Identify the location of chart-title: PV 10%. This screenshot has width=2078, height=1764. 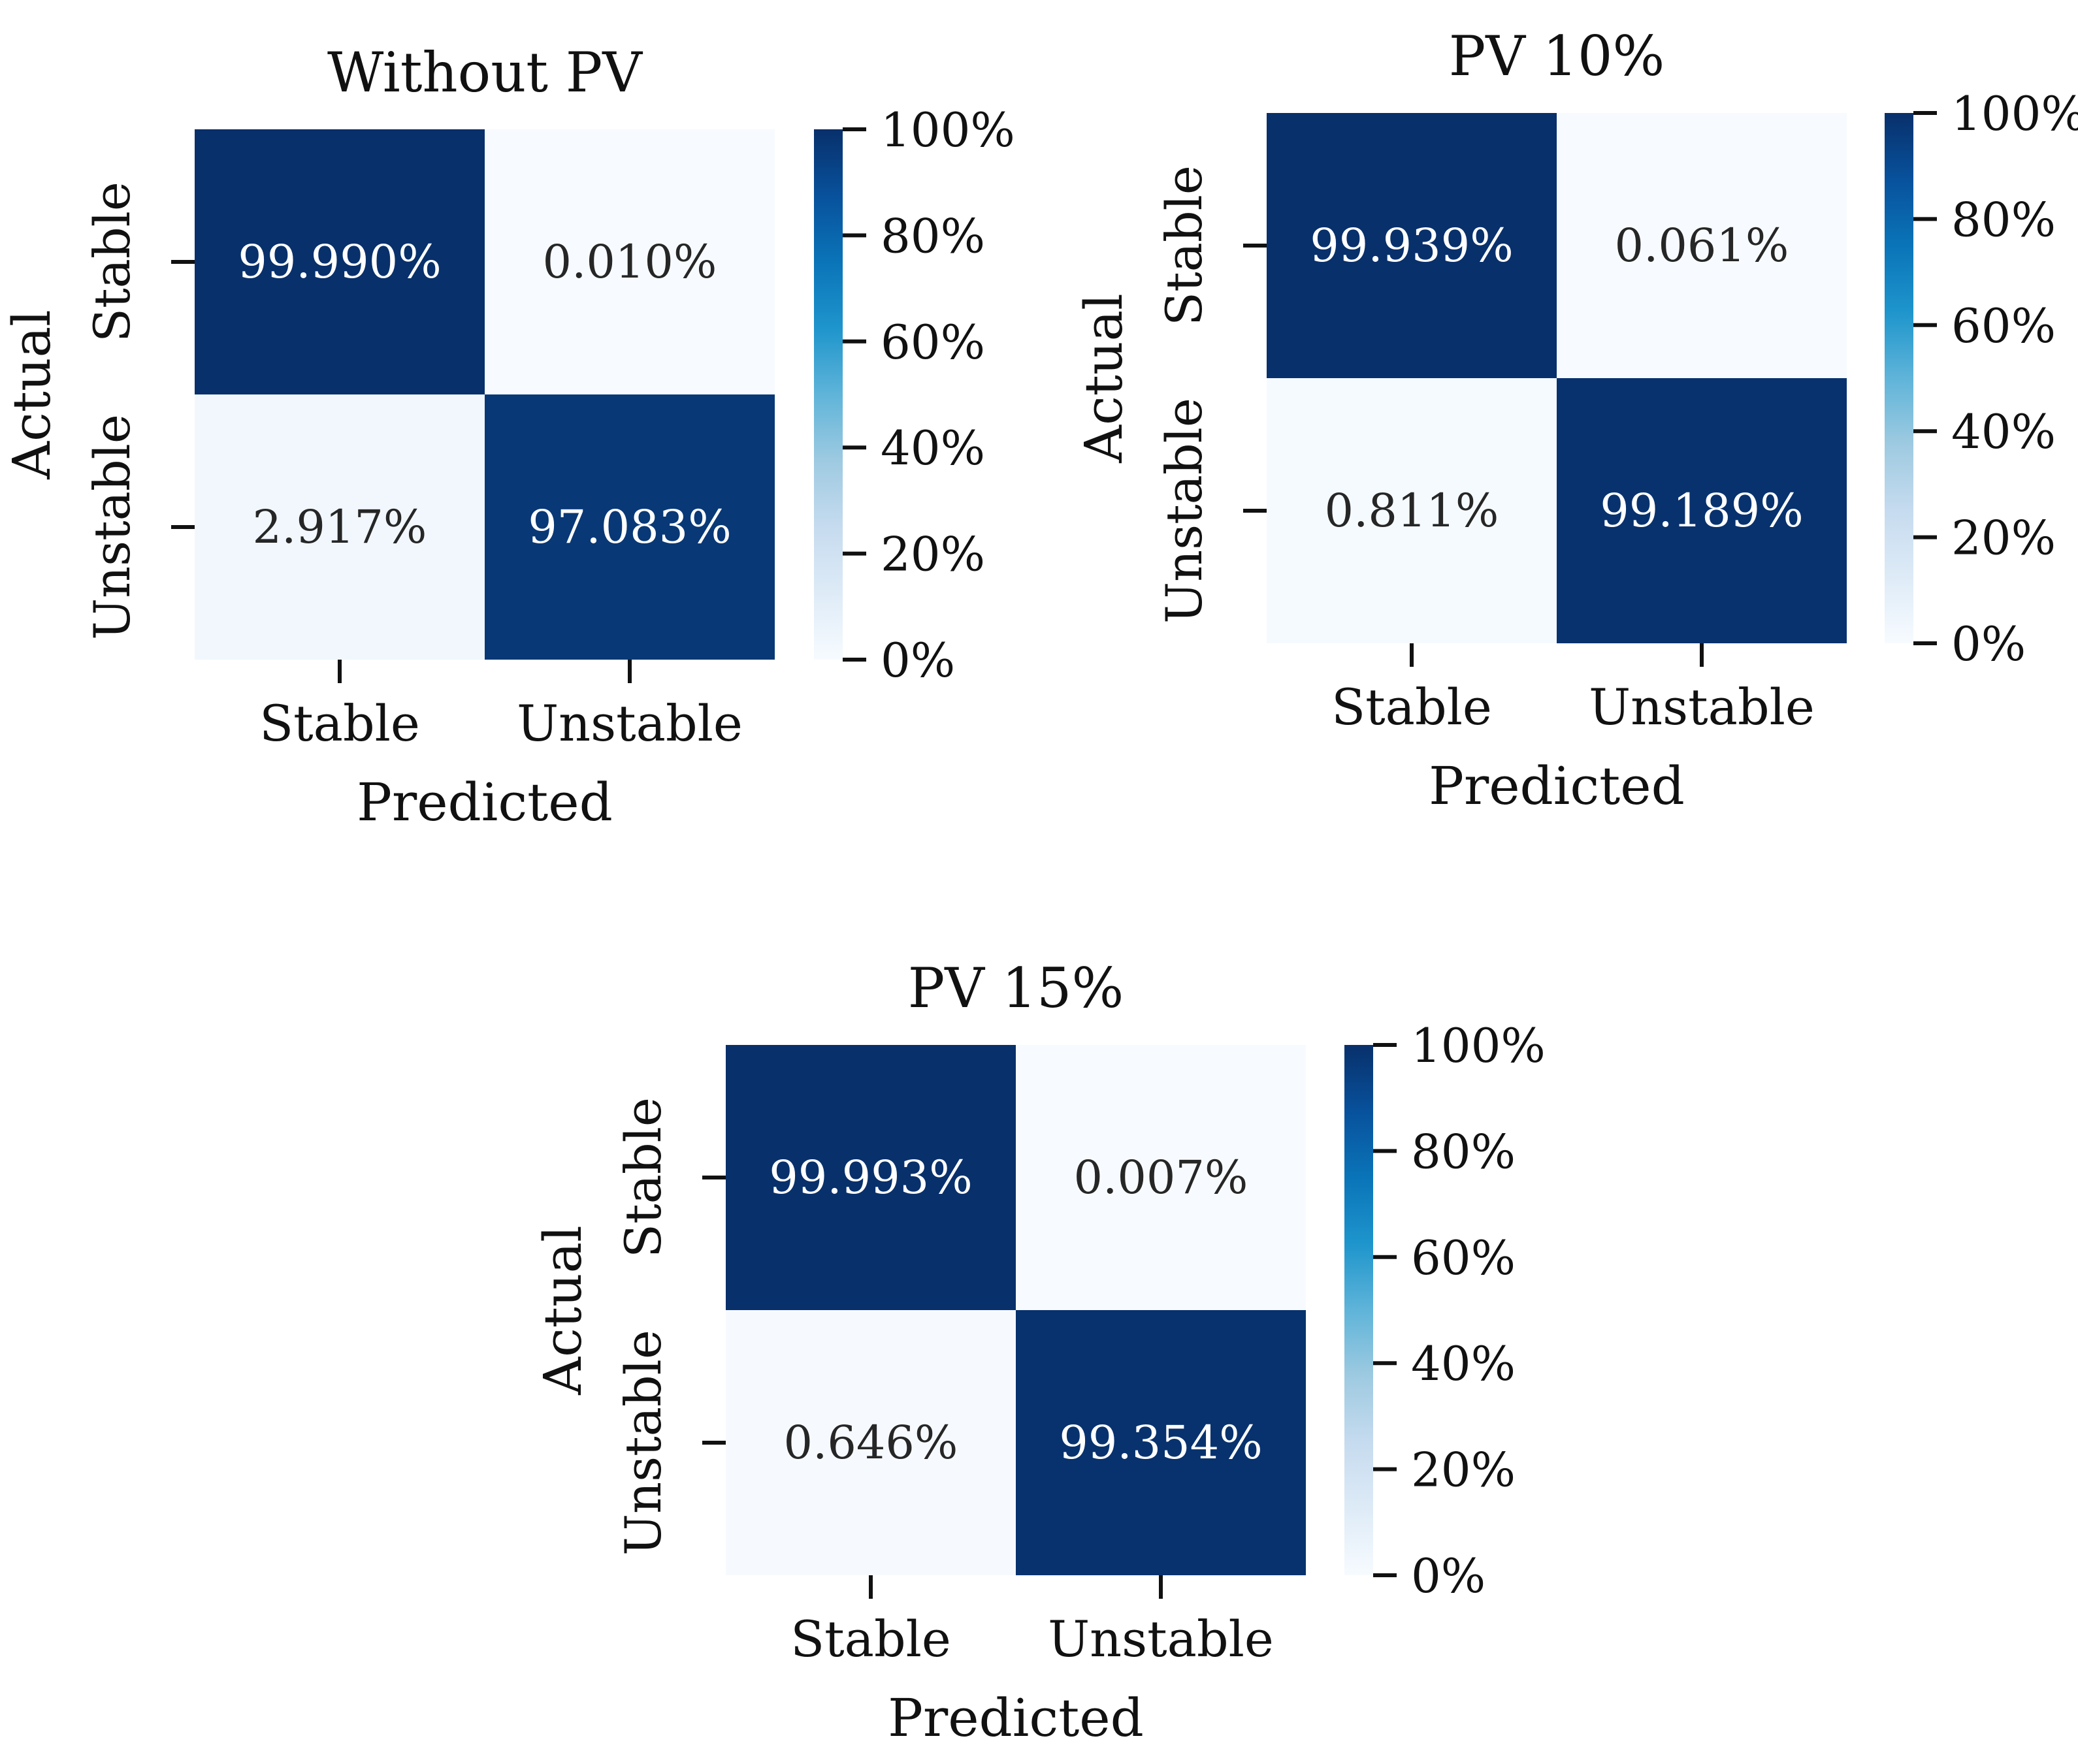
(1557, 56).